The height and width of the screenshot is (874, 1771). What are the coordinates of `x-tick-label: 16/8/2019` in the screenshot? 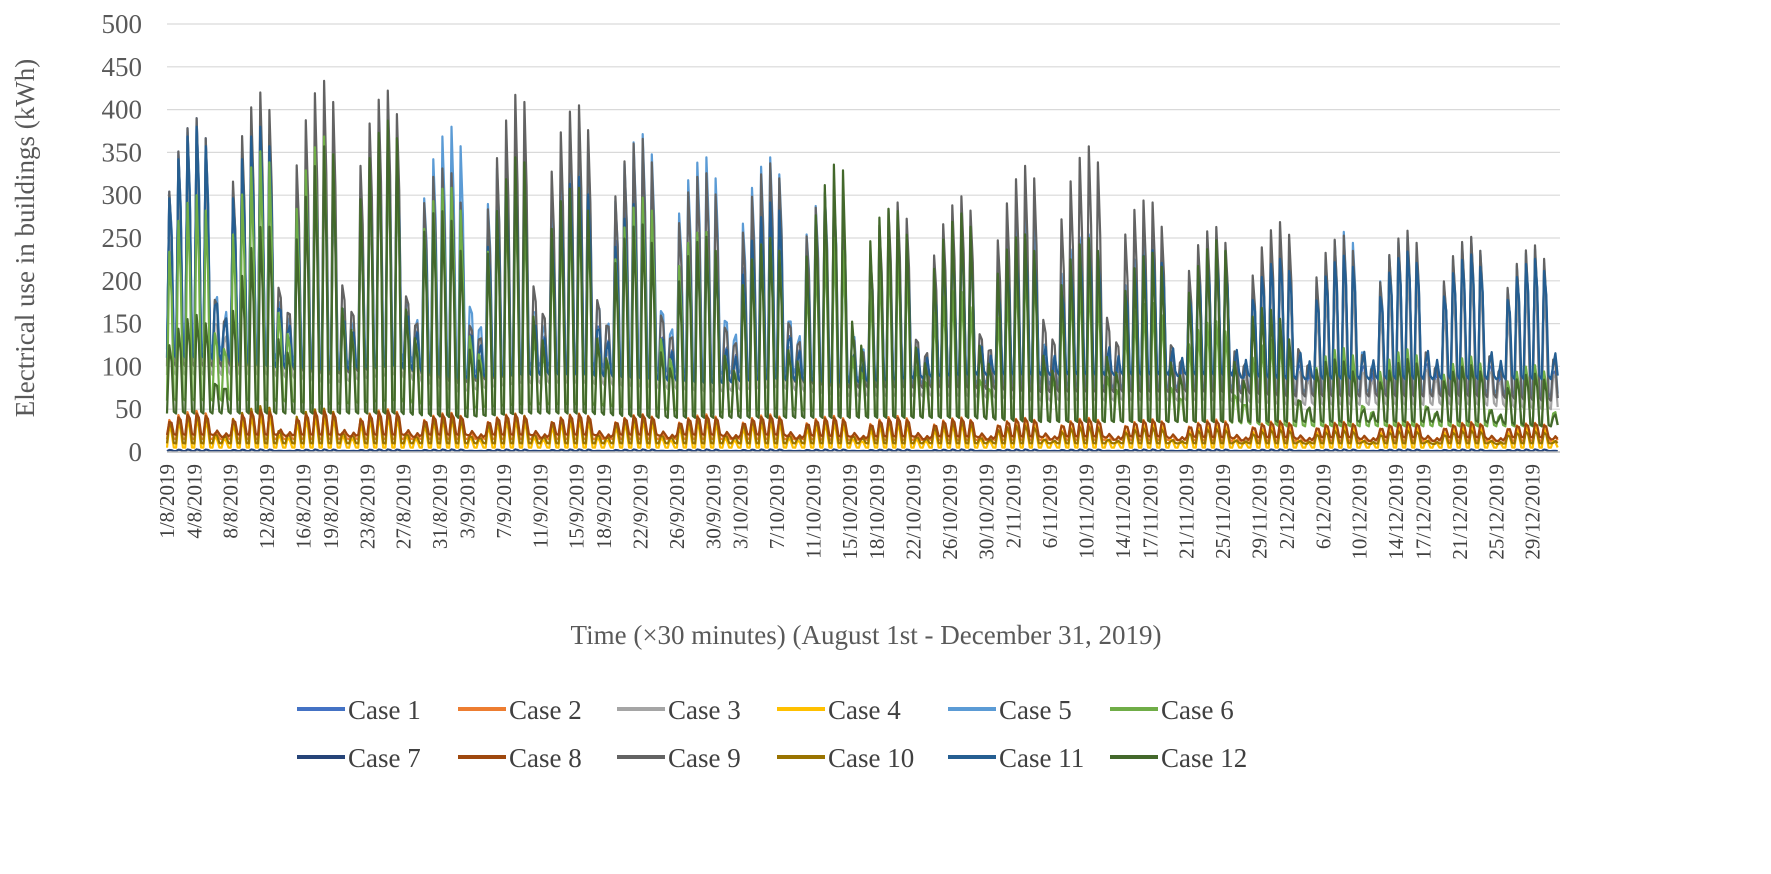 It's located at (304, 506).